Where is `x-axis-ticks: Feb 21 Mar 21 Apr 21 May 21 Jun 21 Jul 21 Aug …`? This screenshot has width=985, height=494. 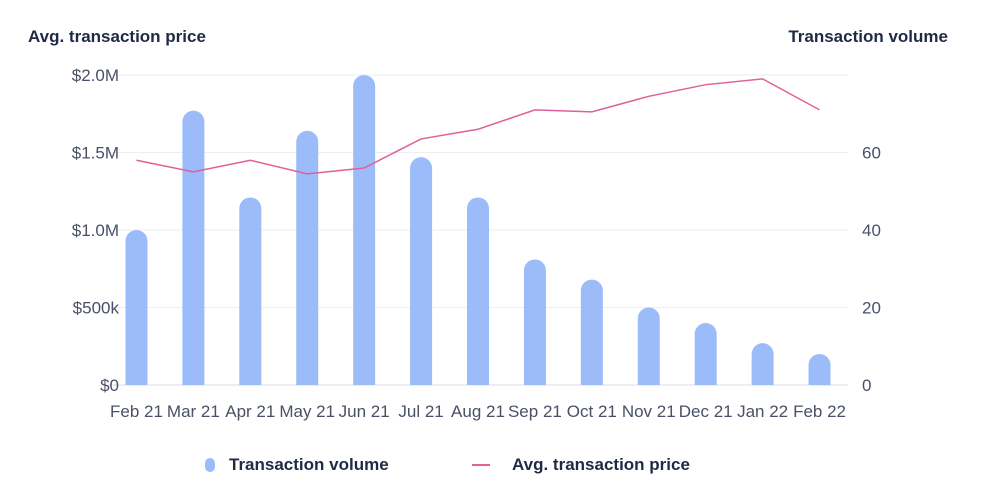
x-axis-ticks: Feb 21 Mar 21 Apr 21 May 21 Jun 21 Jul 21 Aug … is located at coordinates (478, 411).